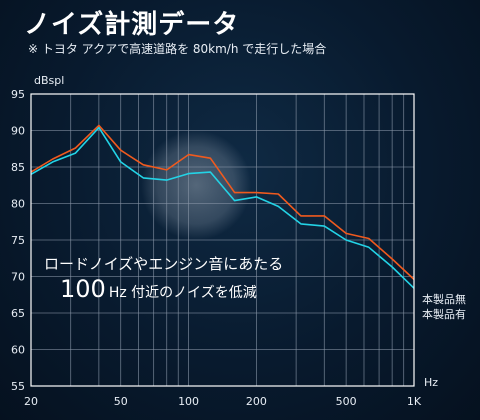  I want to click on y-tick-label: 85, so click(18, 167).